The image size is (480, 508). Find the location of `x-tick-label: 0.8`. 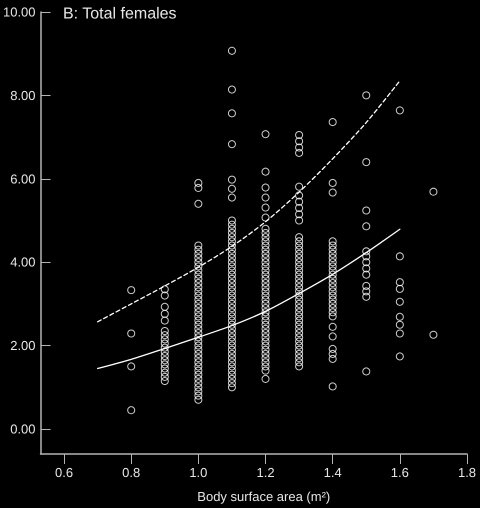

x-tick-label: 0.8 is located at coordinates (131, 472).